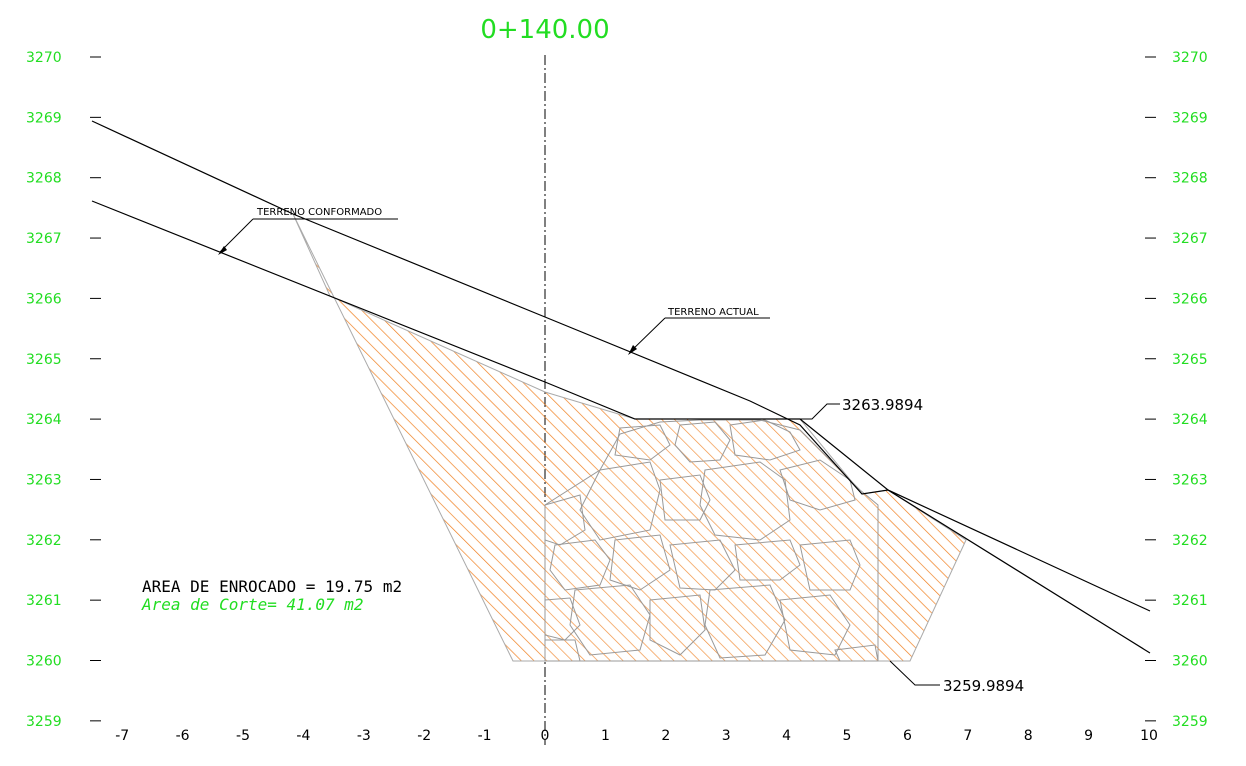 The image size is (1246, 766). I want to click on x-tick-label: 6, so click(907, 736).